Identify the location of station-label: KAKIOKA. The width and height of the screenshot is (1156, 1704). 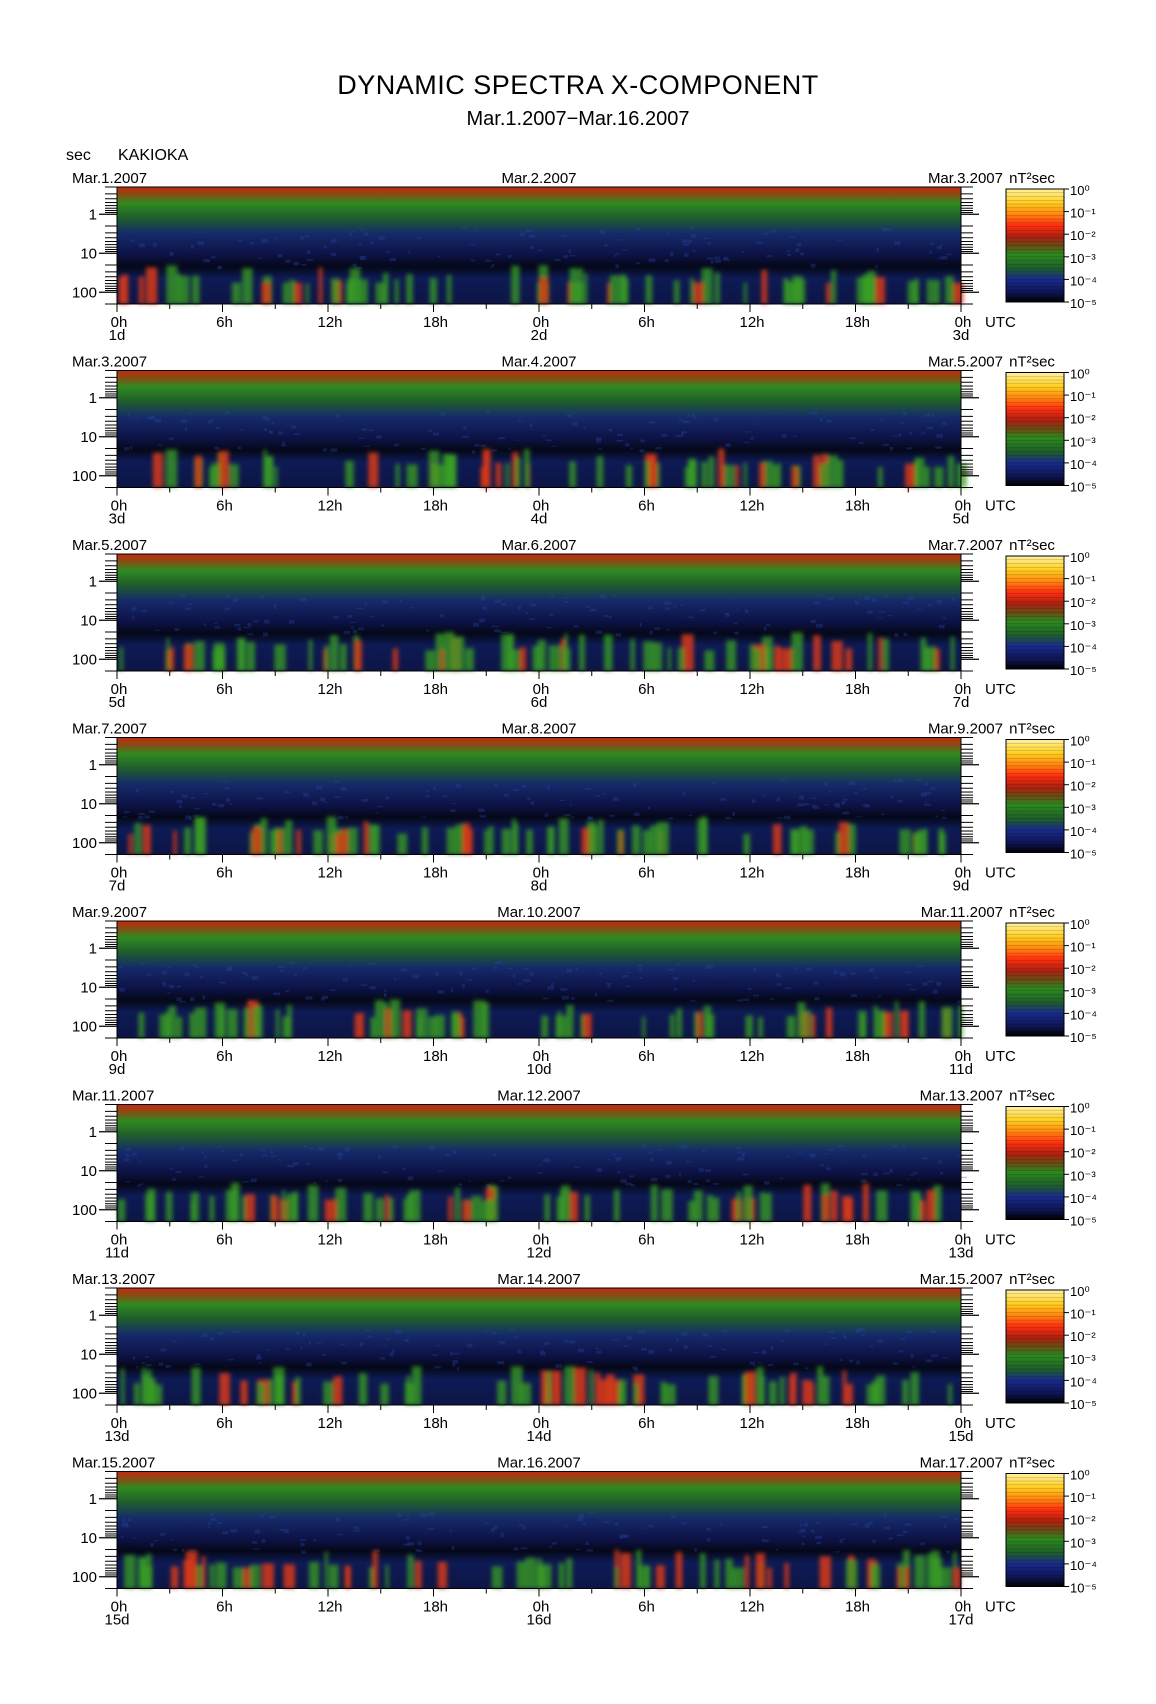
(153, 155).